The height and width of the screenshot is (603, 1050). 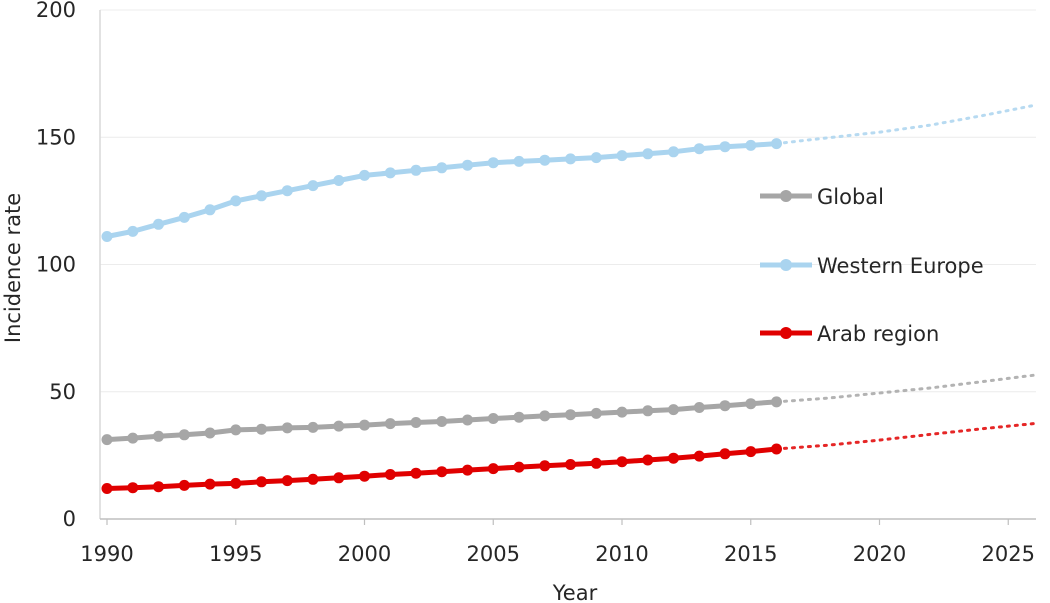 What do you see at coordinates (900, 266) in the screenshot?
I see `legend-label: Western Europe` at bounding box center [900, 266].